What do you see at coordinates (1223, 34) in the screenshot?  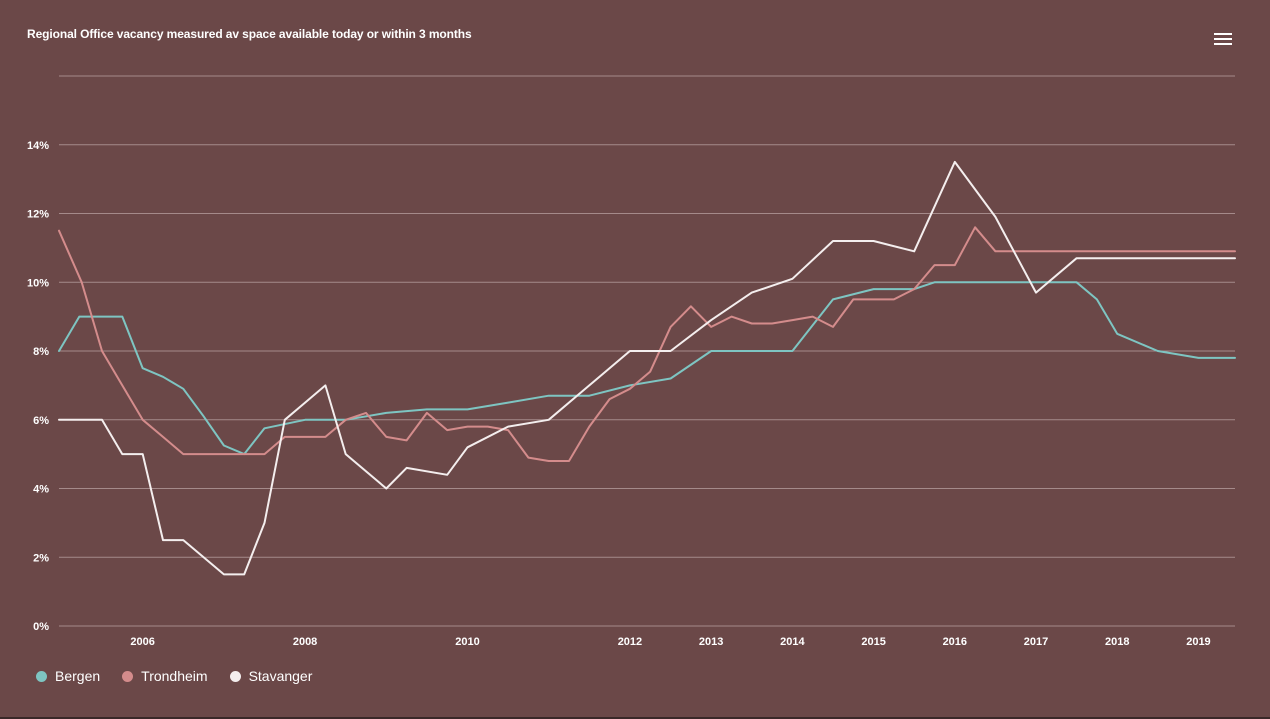 I see `menu-bar-top` at bounding box center [1223, 34].